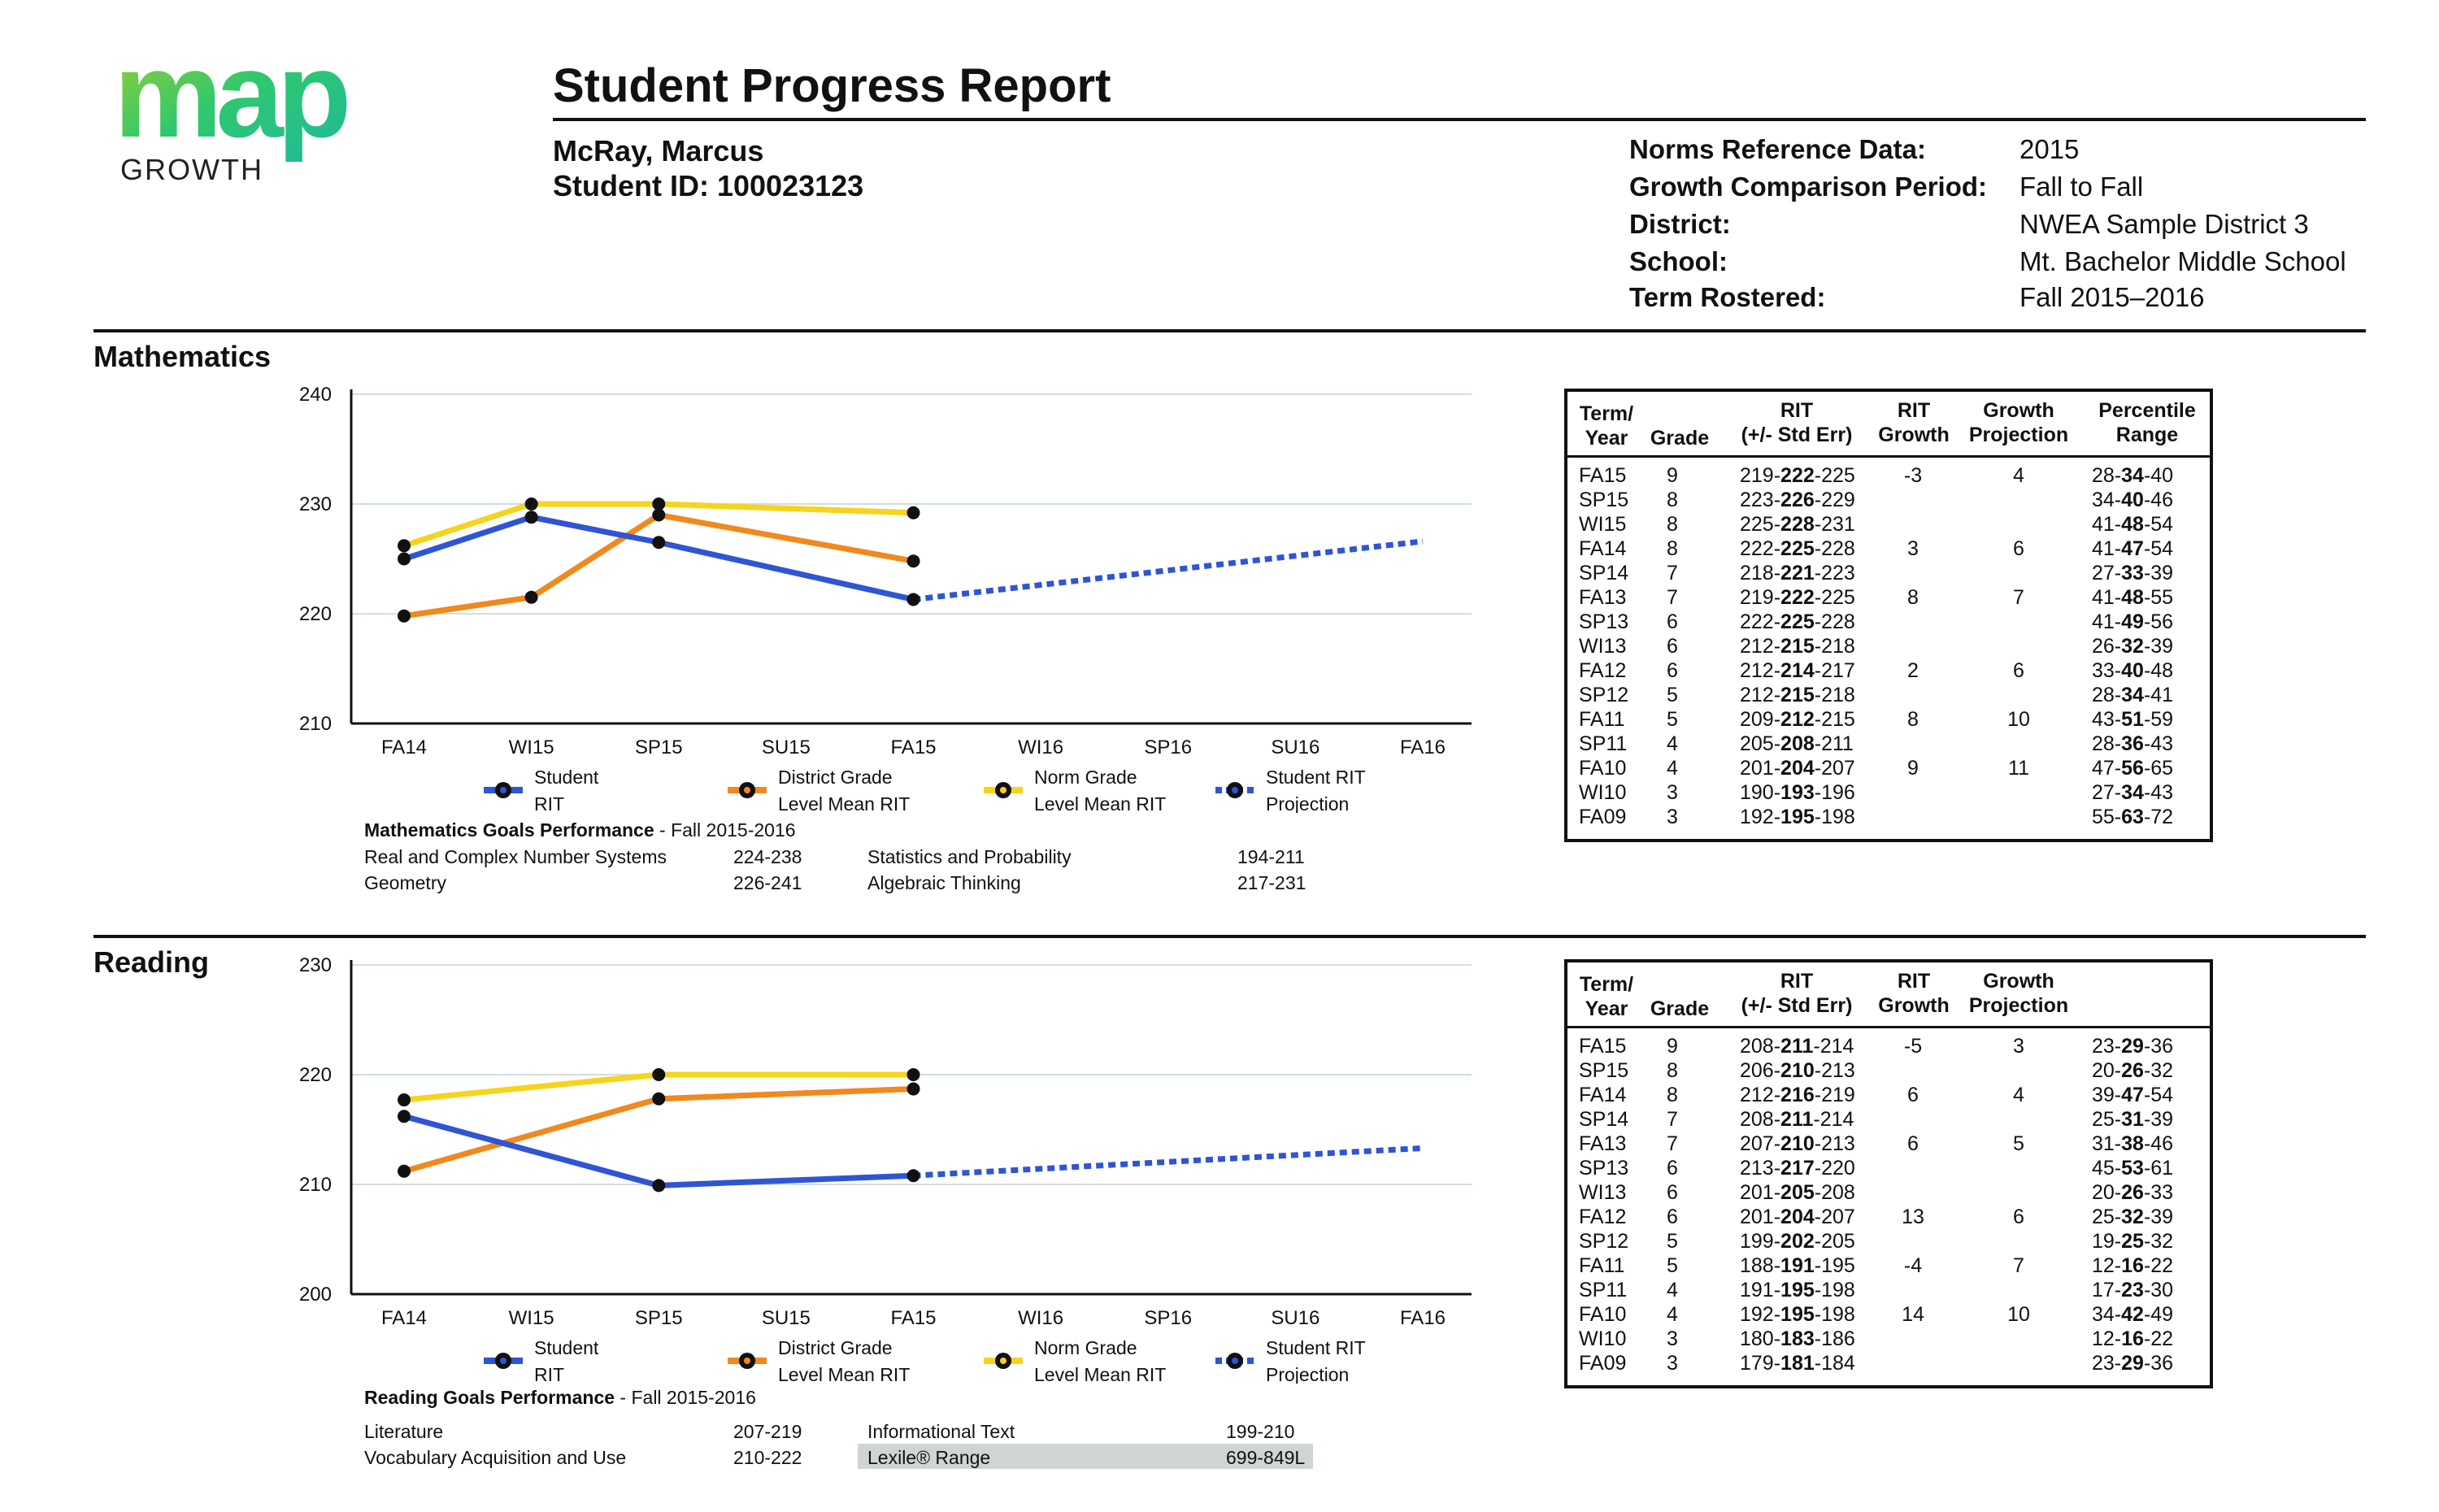 The image size is (2439, 1512). Describe the element at coordinates (786, 1318) in the screenshot. I see `reading-x-tick-label: SU15` at that location.